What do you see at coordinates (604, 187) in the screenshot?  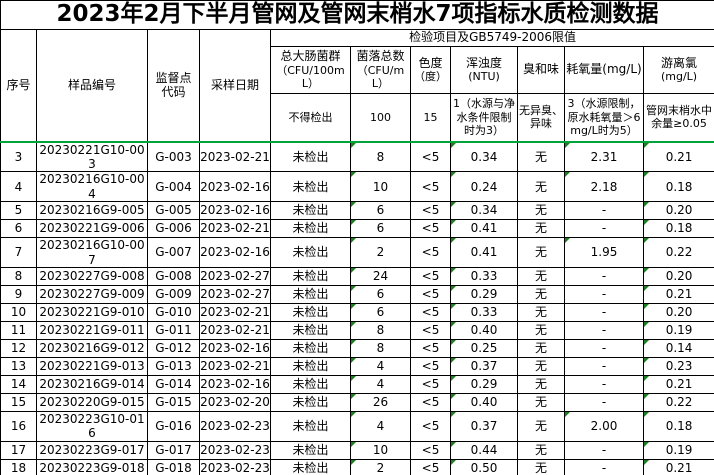 I see `cell-cod: 2.18` at bounding box center [604, 187].